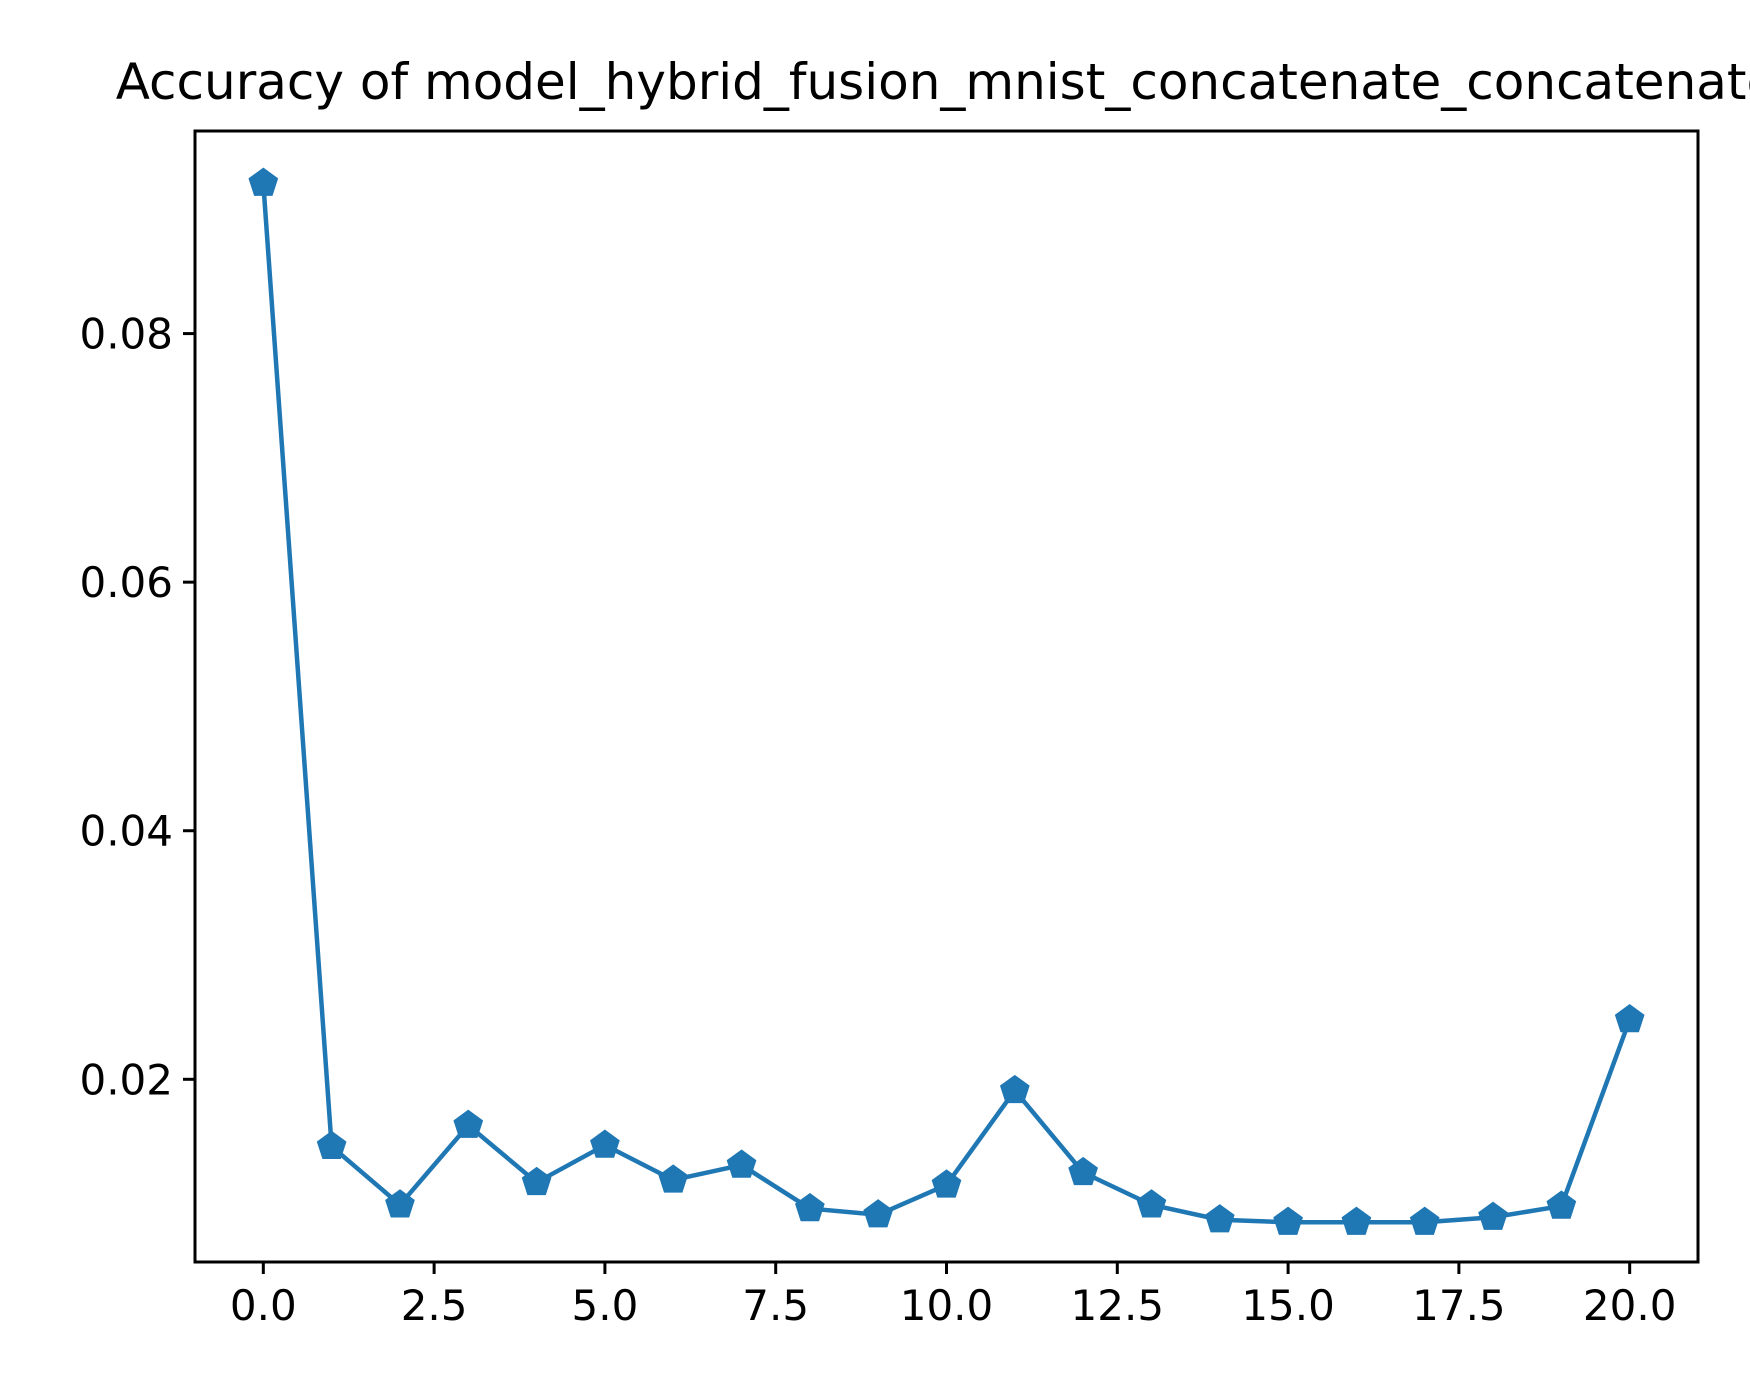  Describe the element at coordinates (1288, 1305) in the screenshot. I see `x-tick-label: 15.0` at that location.